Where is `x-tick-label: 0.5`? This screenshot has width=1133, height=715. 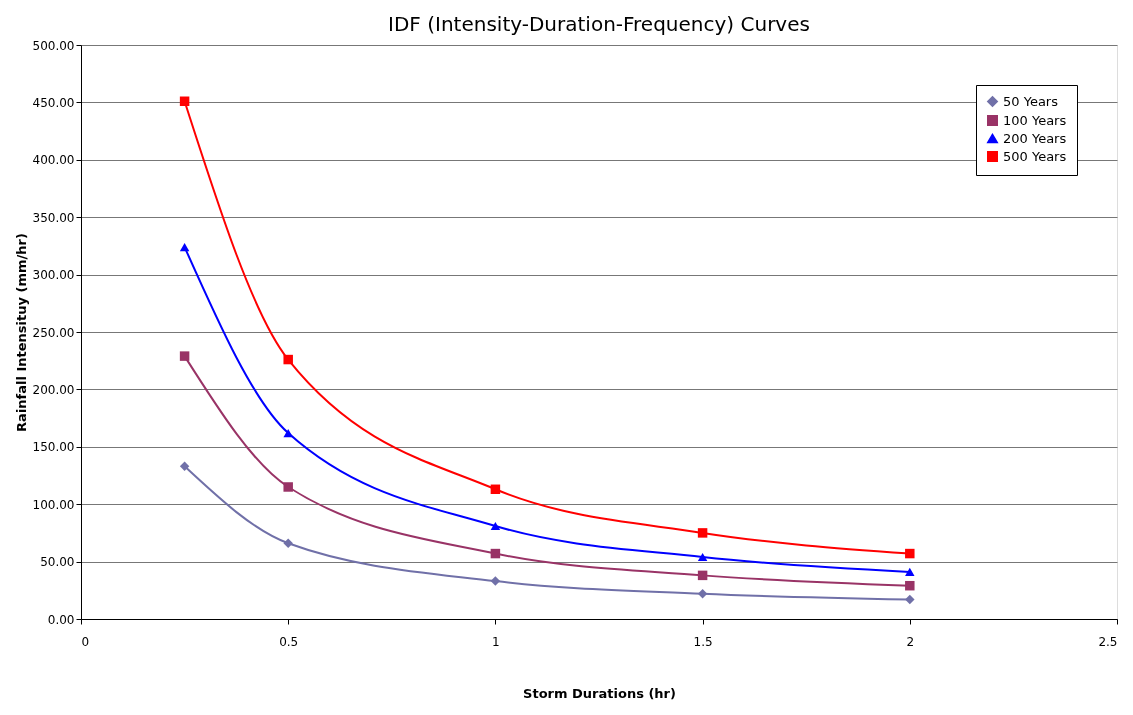 x-tick-label: 0.5 is located at coordinates (289, 641).